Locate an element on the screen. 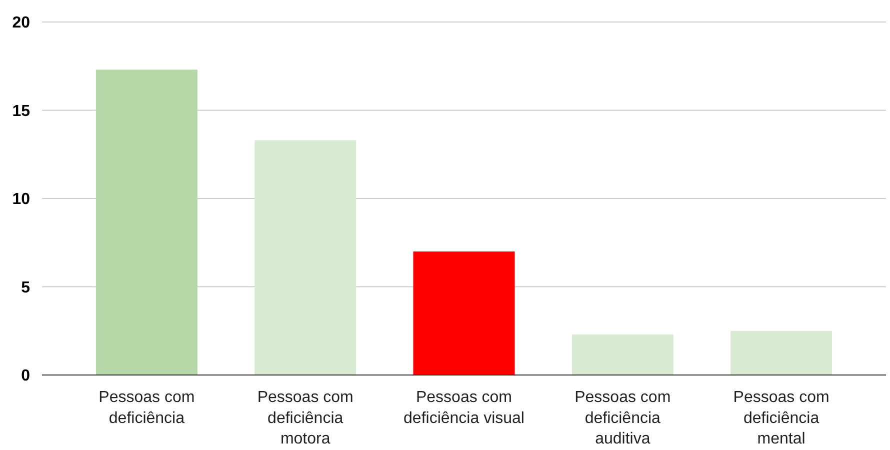 This screenshot has width=890, height=450. x-tick-label: Pessoas com deficiência motora is located at coordinates (305, 418).